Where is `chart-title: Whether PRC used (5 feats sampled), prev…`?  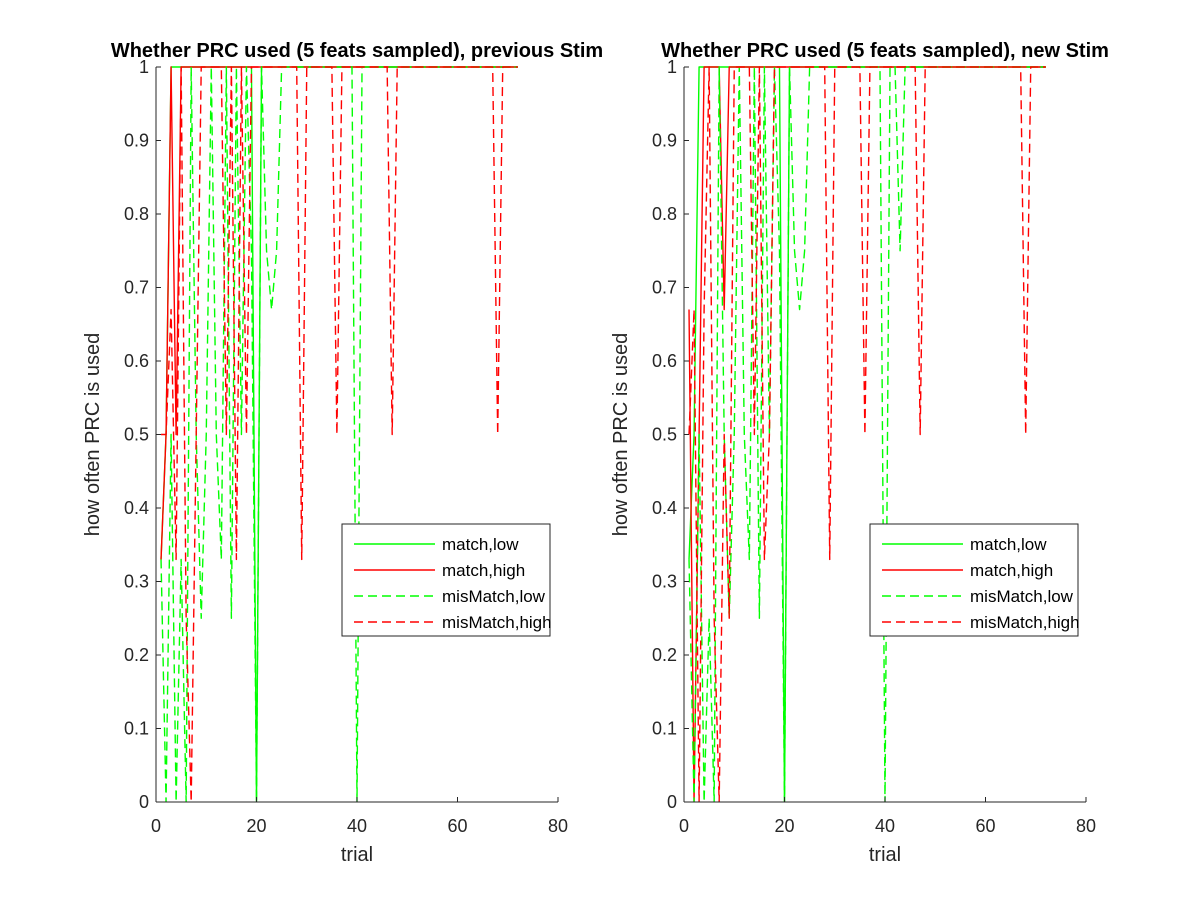
chart-title: Whether PRC used (5 feats sampled), prev… is located at coordinates (357, 51).